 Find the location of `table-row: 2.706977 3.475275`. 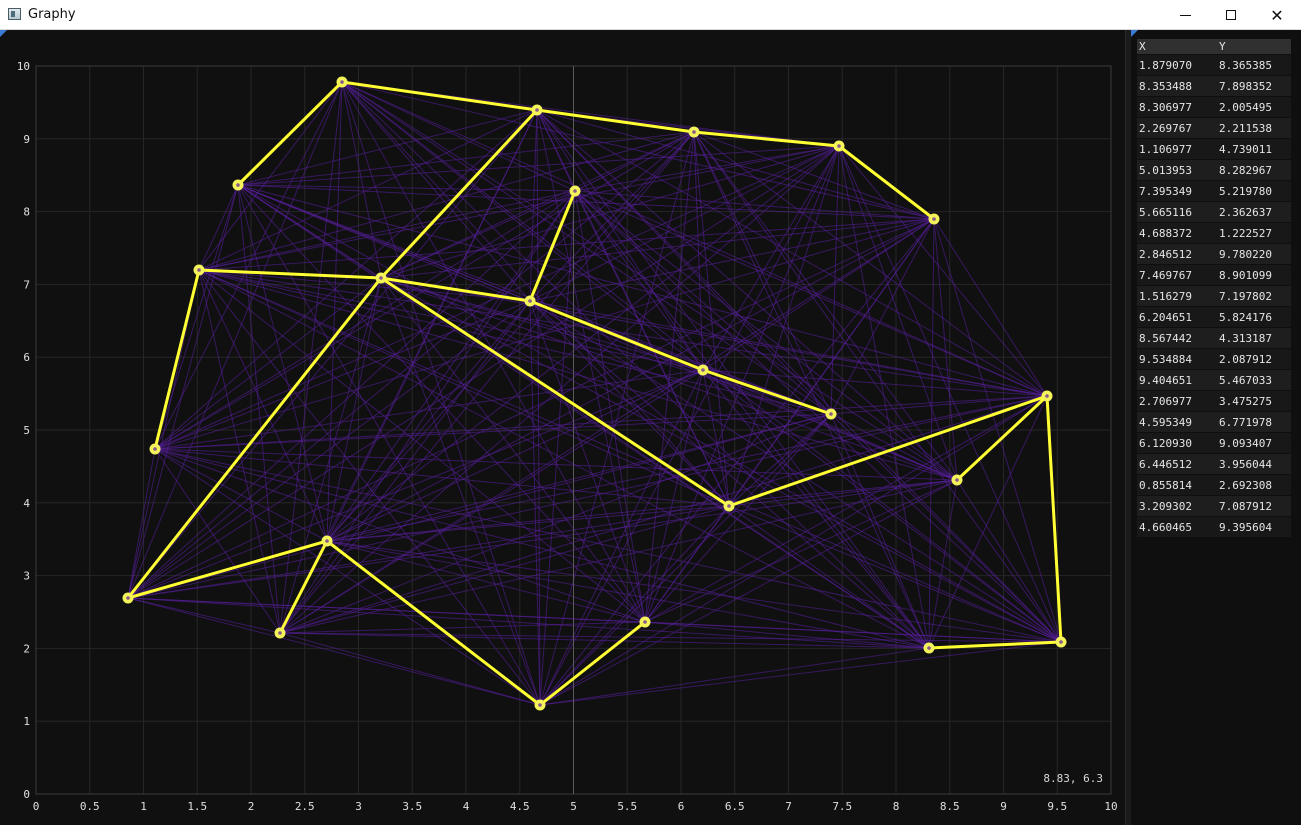

table-row: 2.706977 3.475275 is located at coordinates (1214, 401).